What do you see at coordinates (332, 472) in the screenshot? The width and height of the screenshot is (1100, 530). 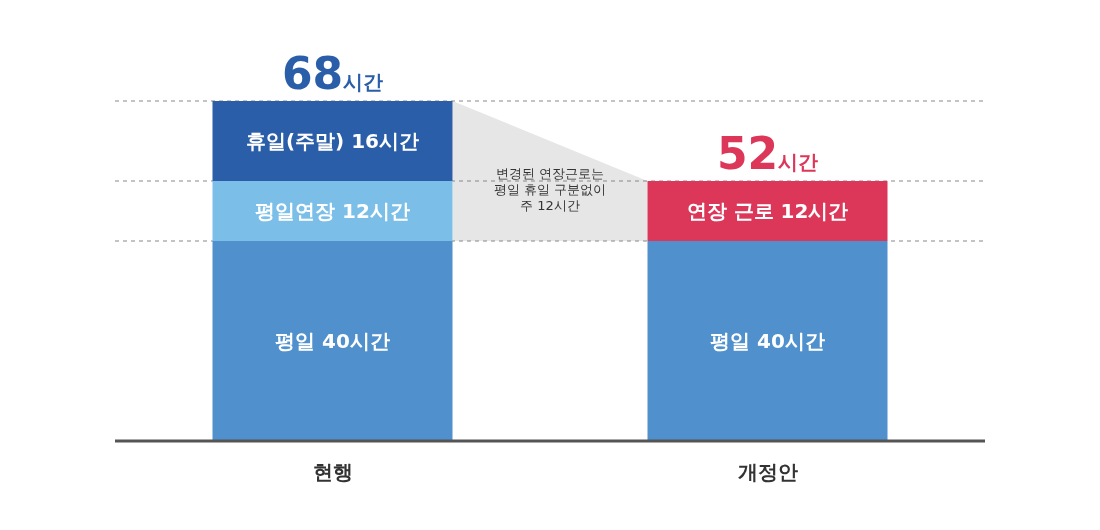 I see `x-tick-label: 현행` at bounding box center [332, 472].